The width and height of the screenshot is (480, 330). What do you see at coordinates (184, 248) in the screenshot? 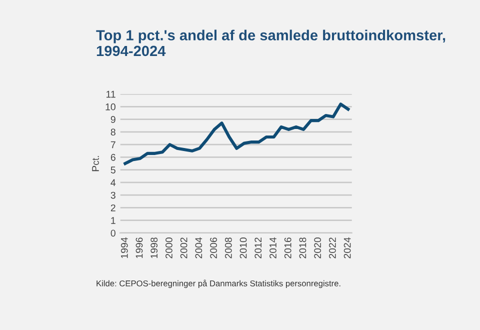
I see `x-tick-label: 2002` at bounding box center [184, 248].